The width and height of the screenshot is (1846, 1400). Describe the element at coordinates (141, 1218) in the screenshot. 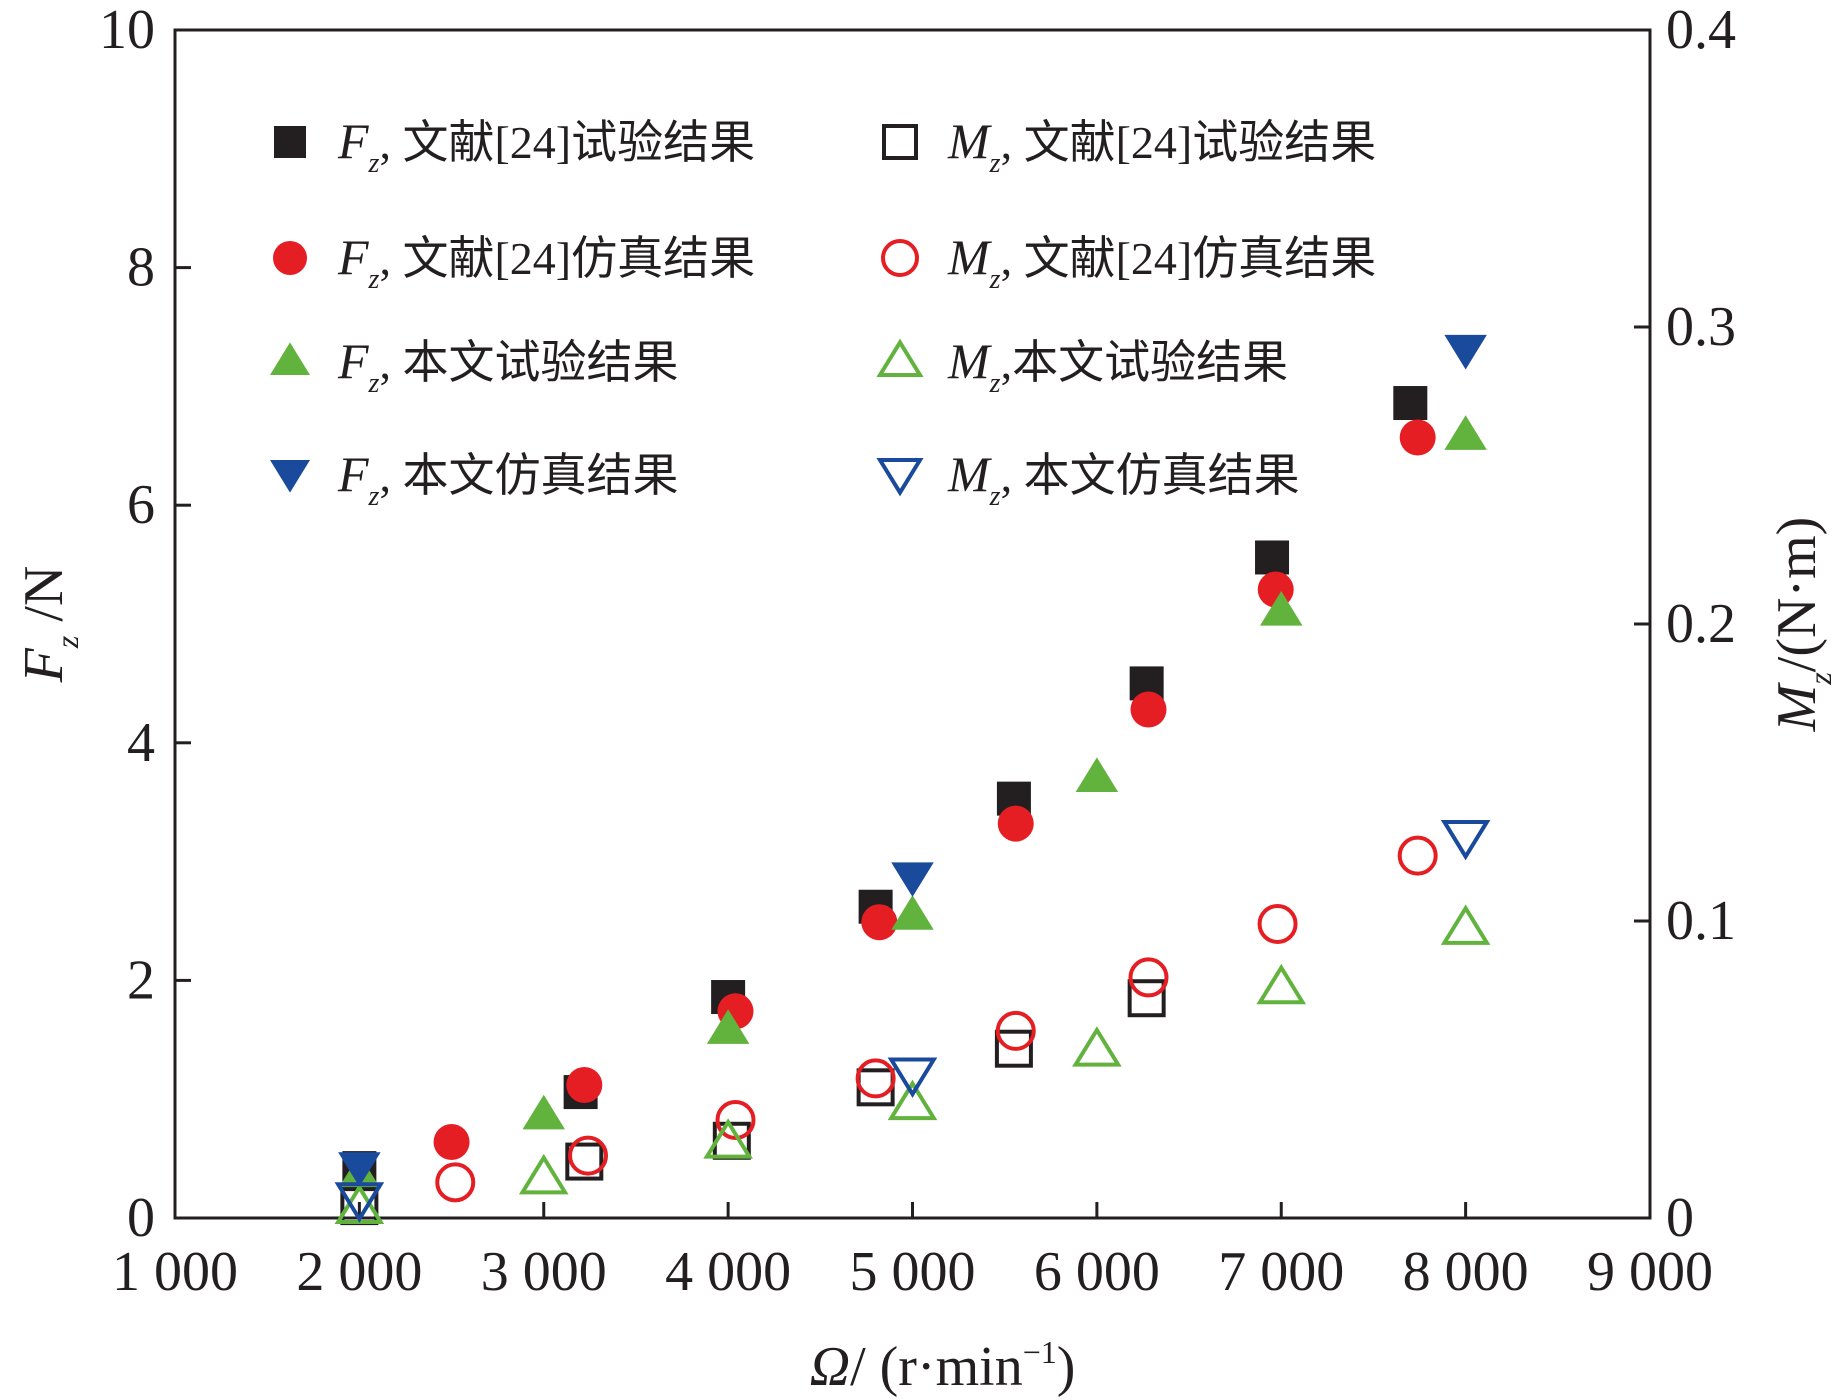

I see `y-left-tick-label: 0` at that location.